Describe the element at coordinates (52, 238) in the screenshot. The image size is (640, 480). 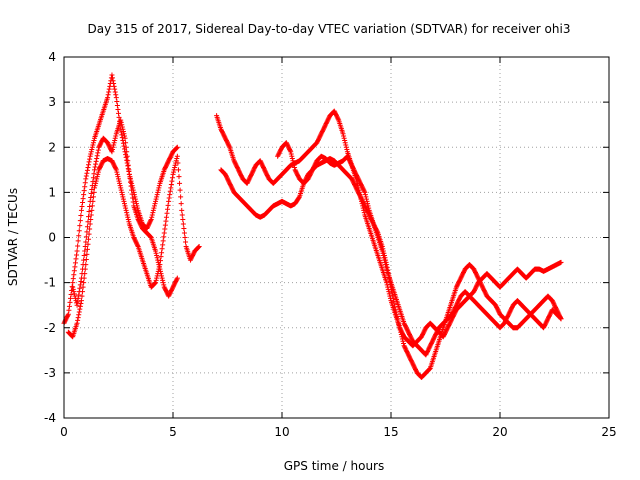
I see `y-tick-label: 0` at that location.